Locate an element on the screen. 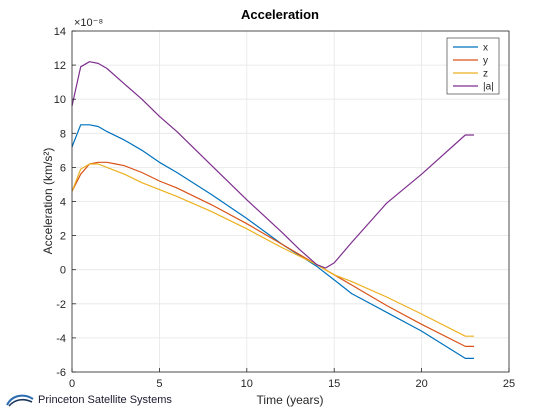 Image resolution: width=560 pixels, height=420 pixels. x-tick-label: 15 is located at coordinates (334, 384).